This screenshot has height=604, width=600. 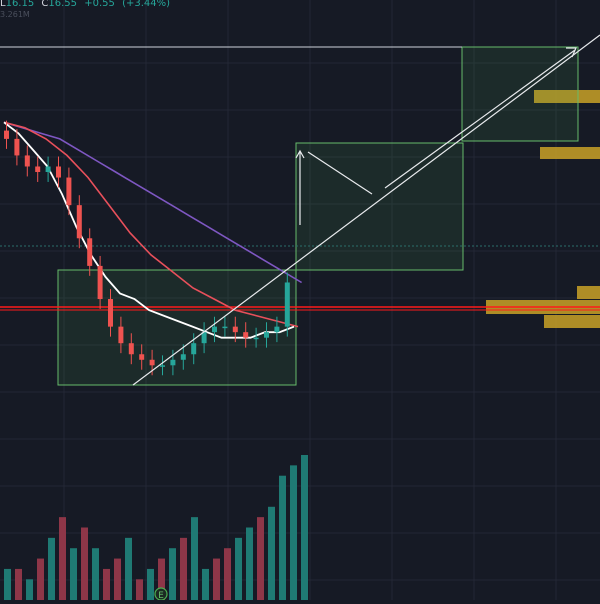 I want to click on volume-bars, so click(x=156, y=527).